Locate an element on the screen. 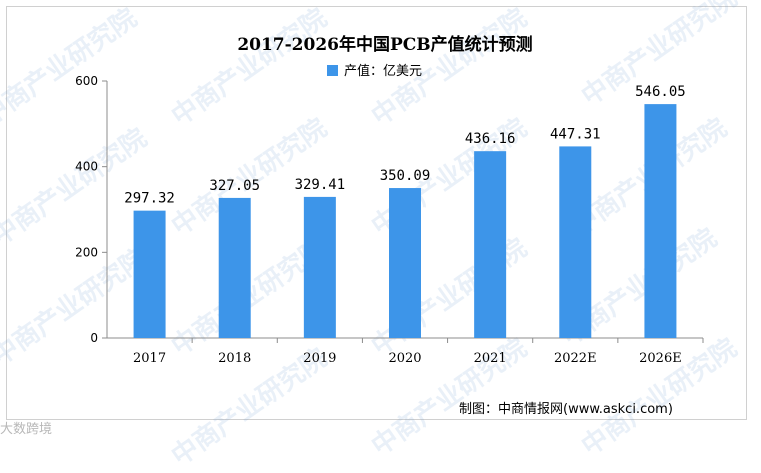 This screenshot has height=473, width=761. source-credit: 制图：中商情报网(www.askci.com) is located at coordinates (566, 409).